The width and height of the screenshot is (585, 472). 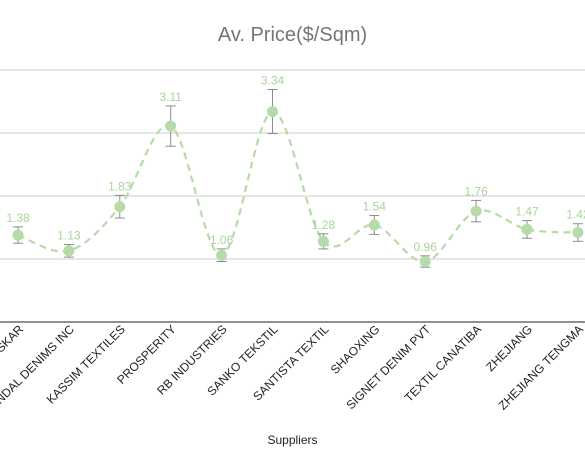 I want to click on data-label: 0.96, so click(x=426, y=247).